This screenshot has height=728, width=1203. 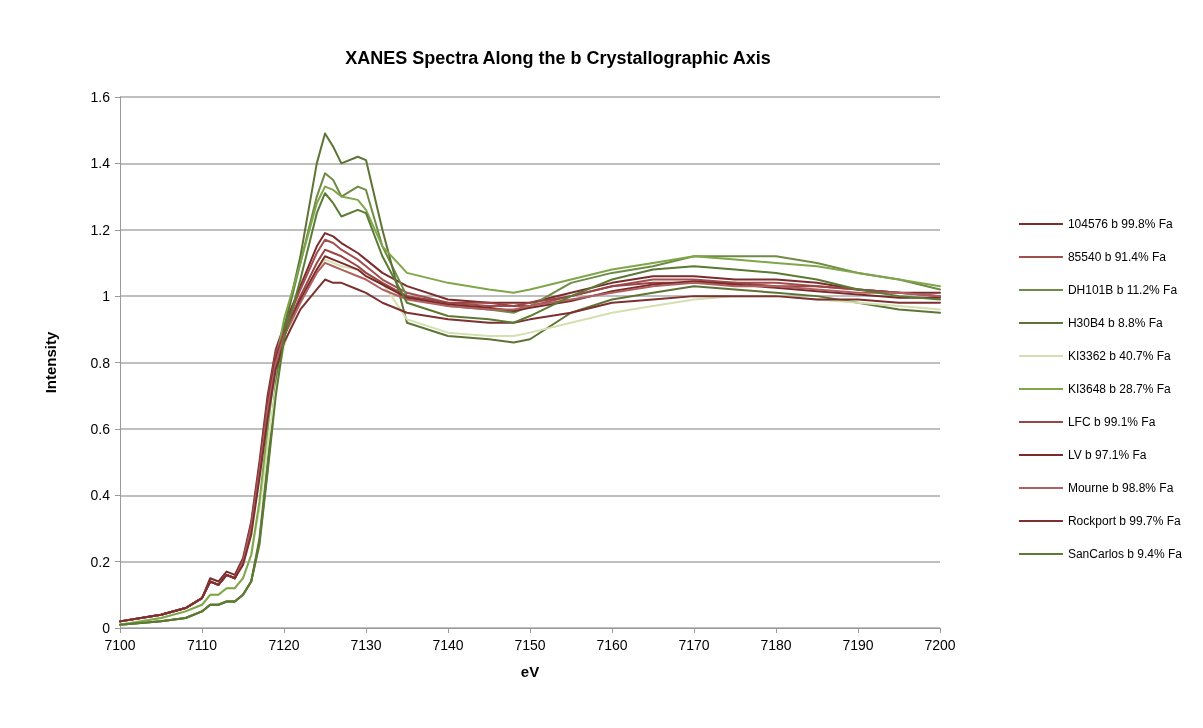 I want to click on x-tick-label: 7150, so click(x=530, y=645).